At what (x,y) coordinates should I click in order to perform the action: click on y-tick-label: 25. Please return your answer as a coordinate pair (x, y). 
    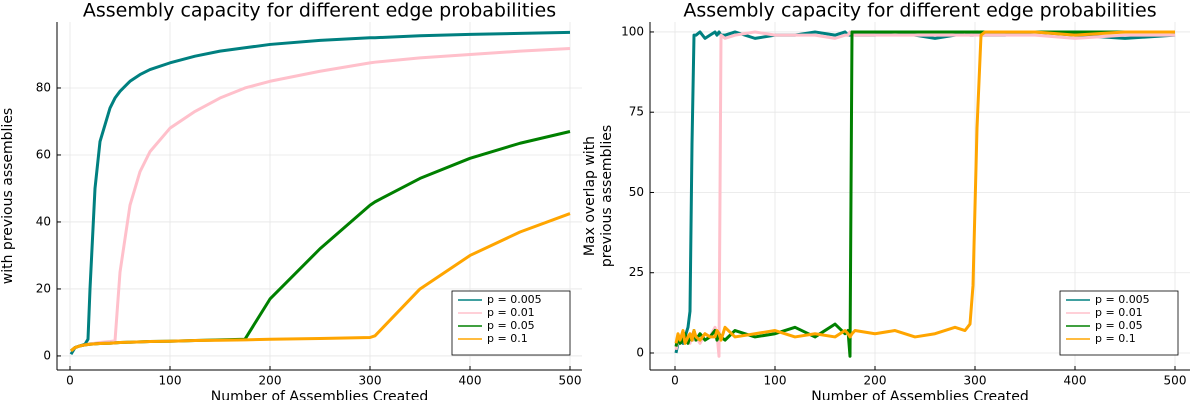
    Looking at the image, I should click on (636, 272).